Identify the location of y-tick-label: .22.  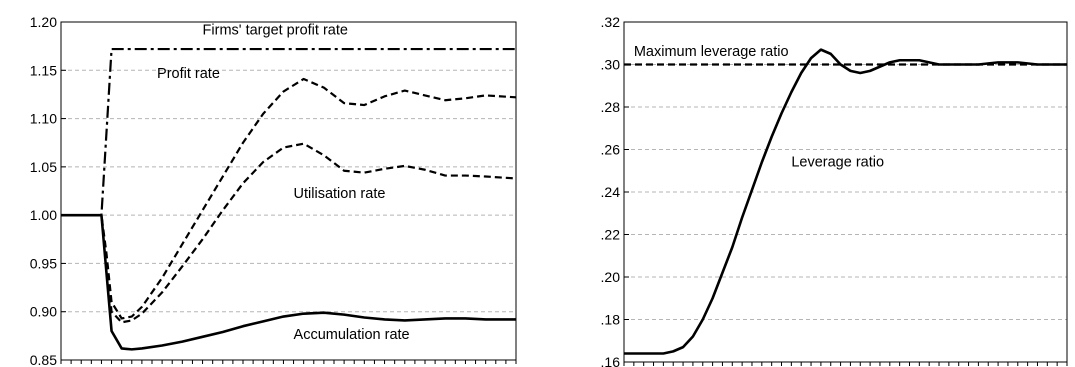
(611, 235).